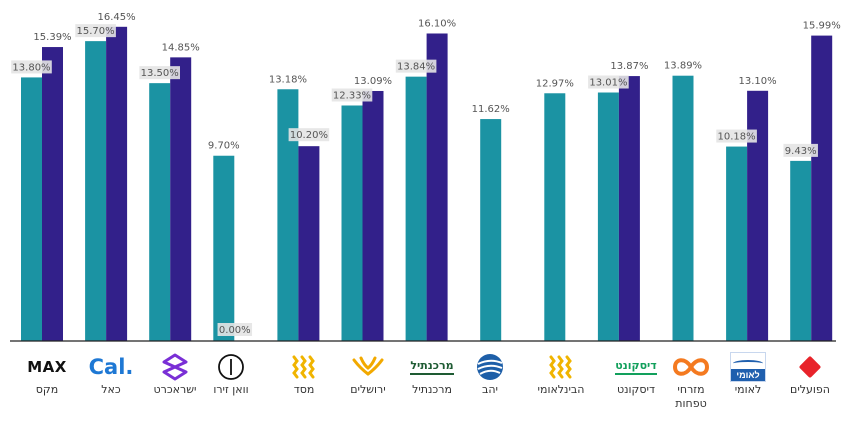  Describe the element at coordinates (231, 389) in the screenshot. I see `category-label: וואן זירו` at that location.